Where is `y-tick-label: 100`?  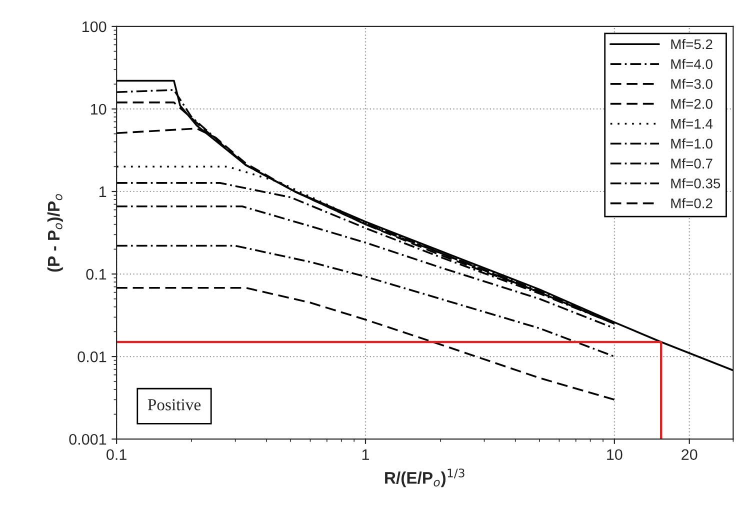 y-tick-label: 100 is located at coordinates (94, 26).